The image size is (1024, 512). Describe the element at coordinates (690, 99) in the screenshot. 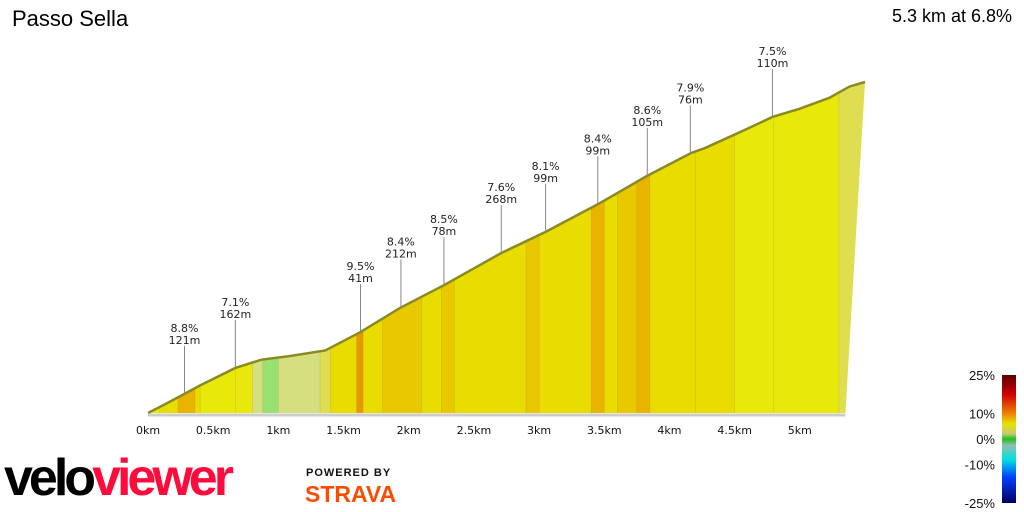

I see `annotation-length: 76m` at that location.